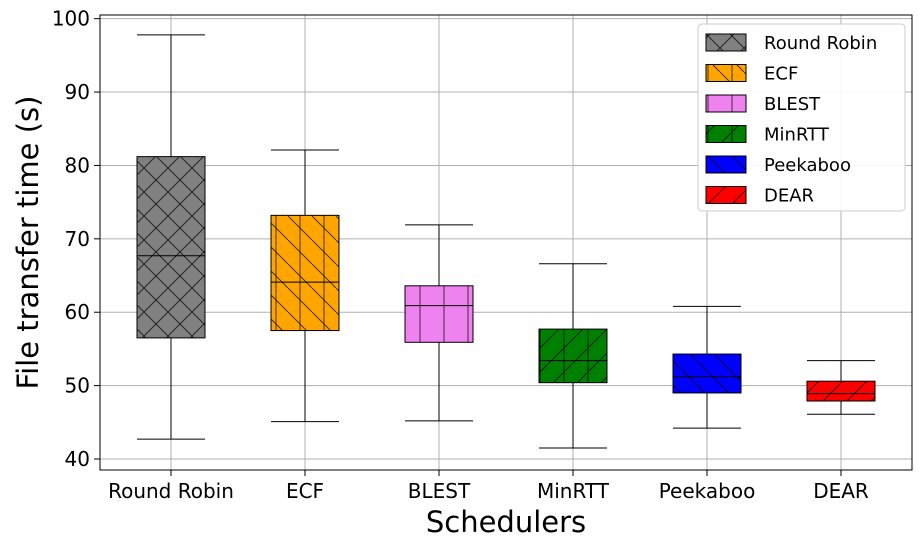 Image resolution: width=922 pixels, height=545 pixels. What do you see at coordinates (807, 165) in the screenshot?
I see `legend-label: Peekaboo` at bounding box center [807, 165].